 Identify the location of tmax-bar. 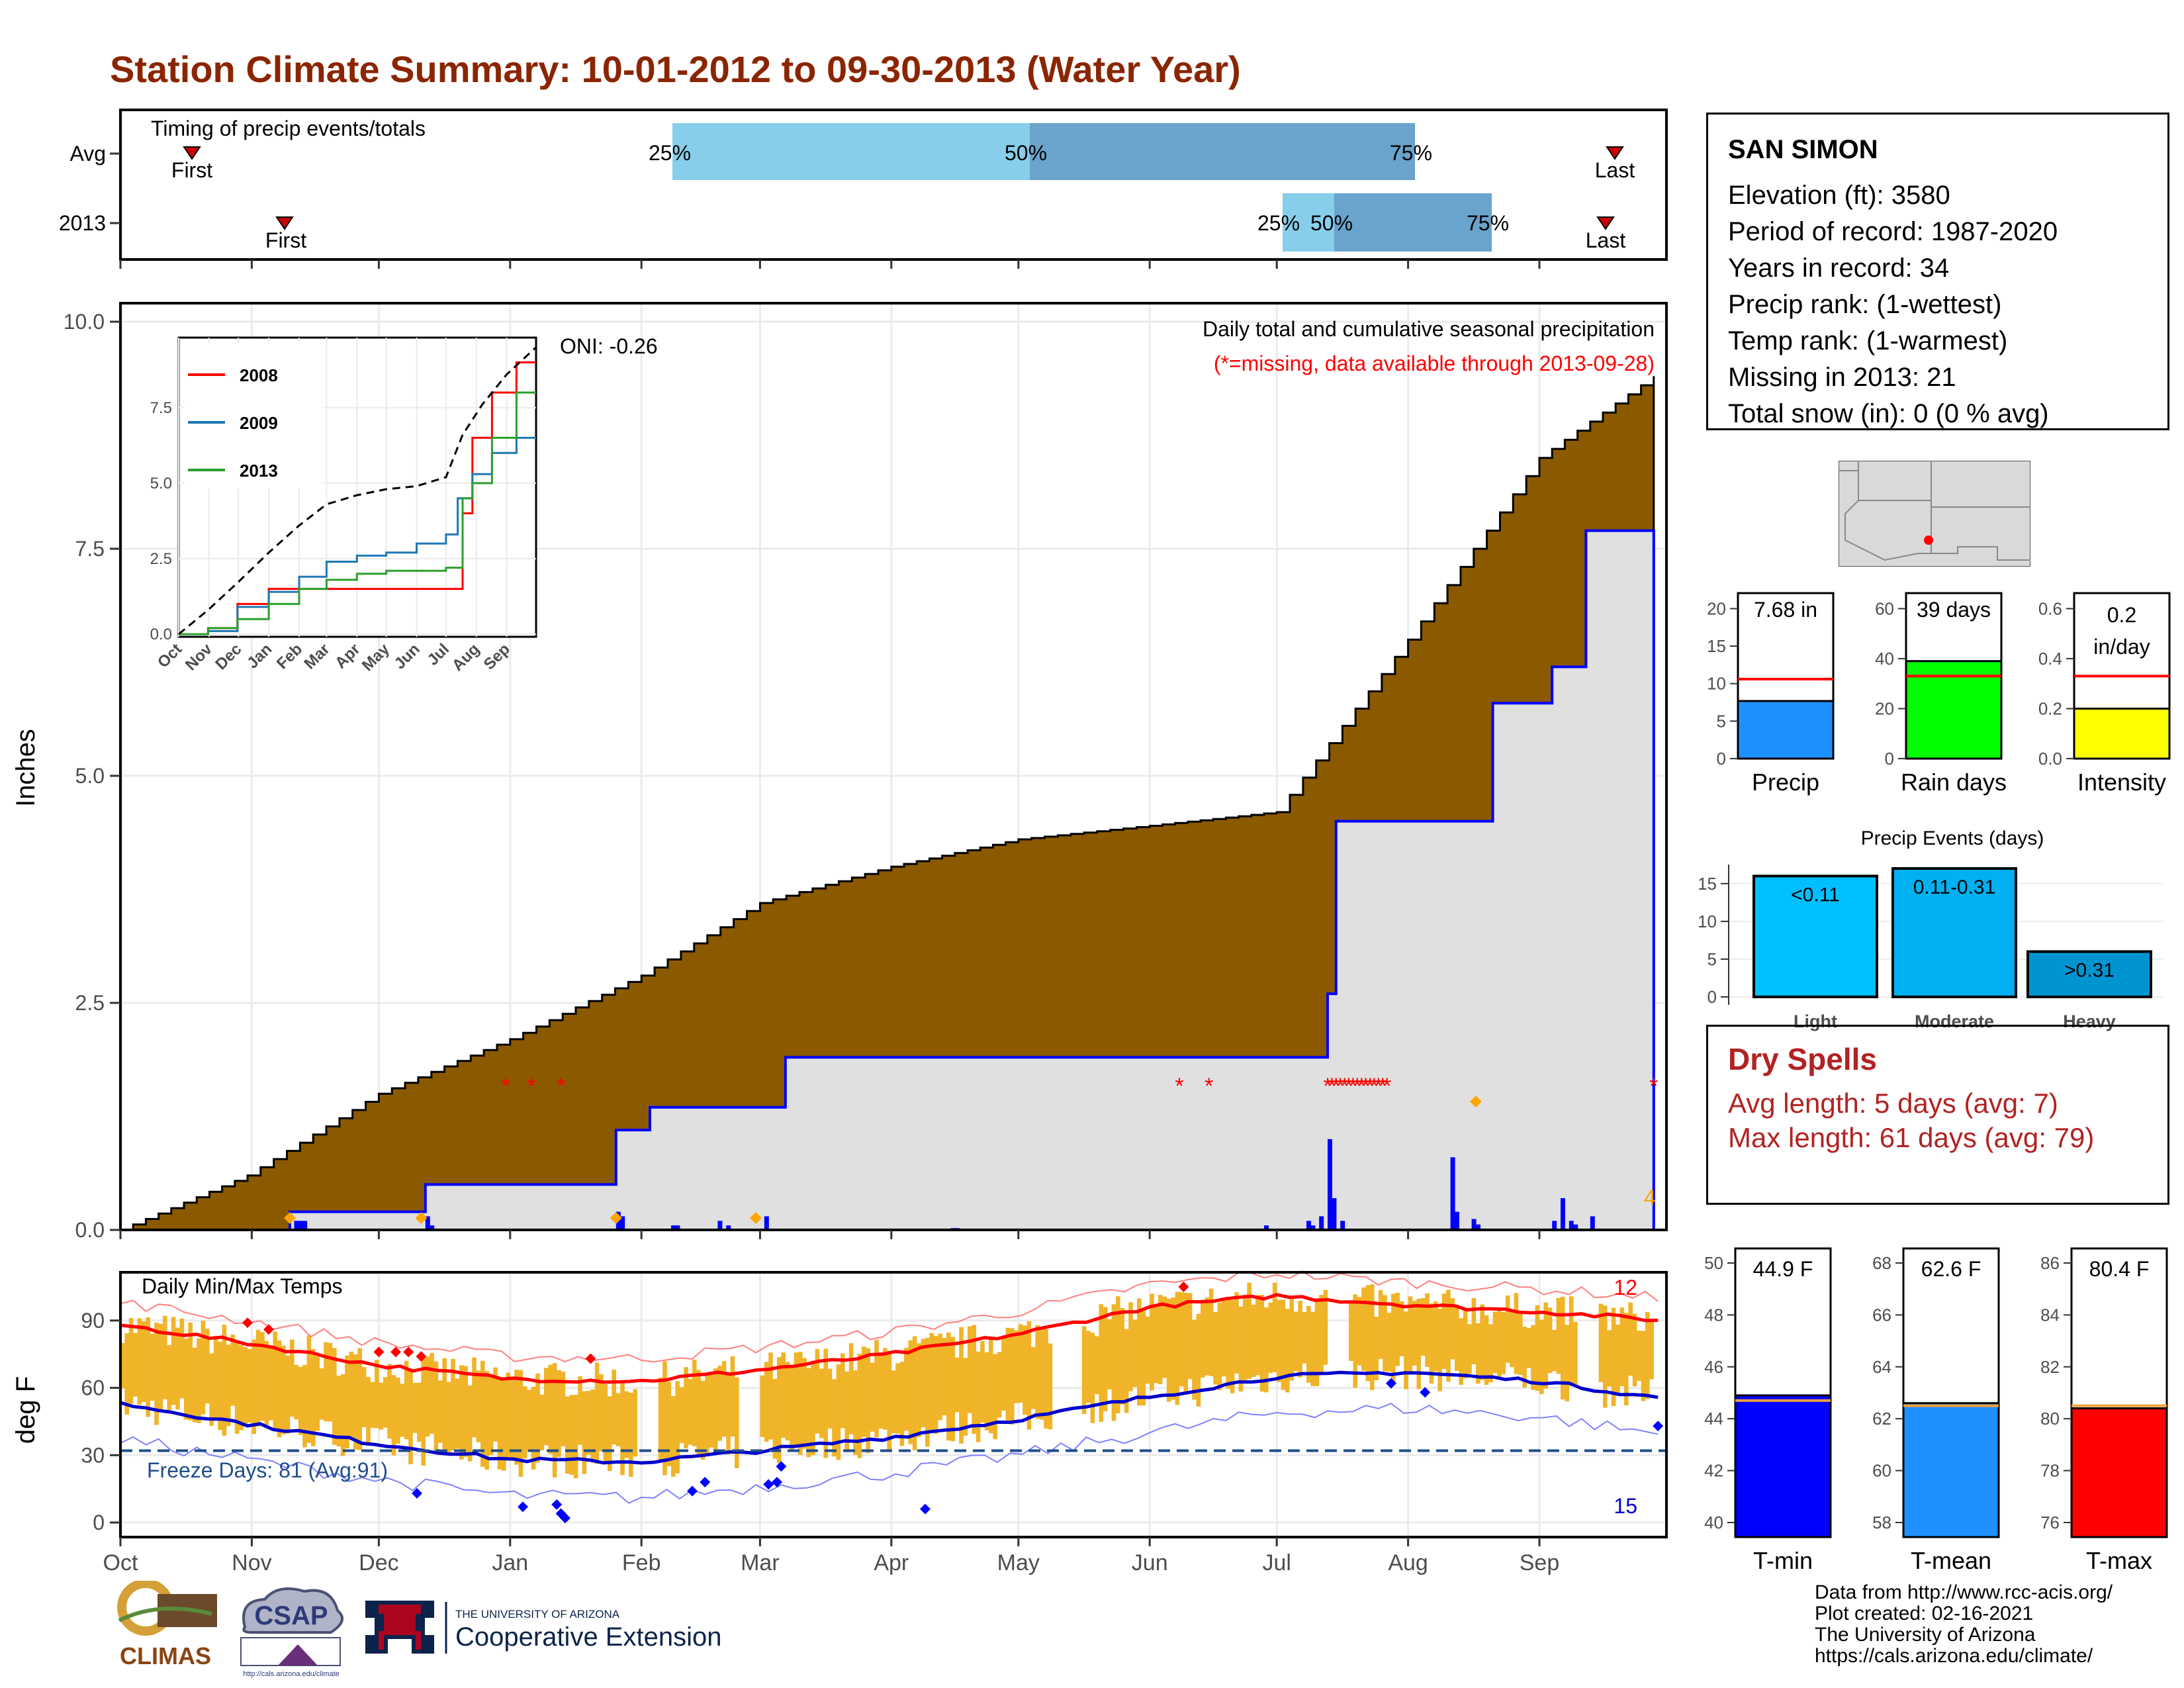
(2119, 1472).